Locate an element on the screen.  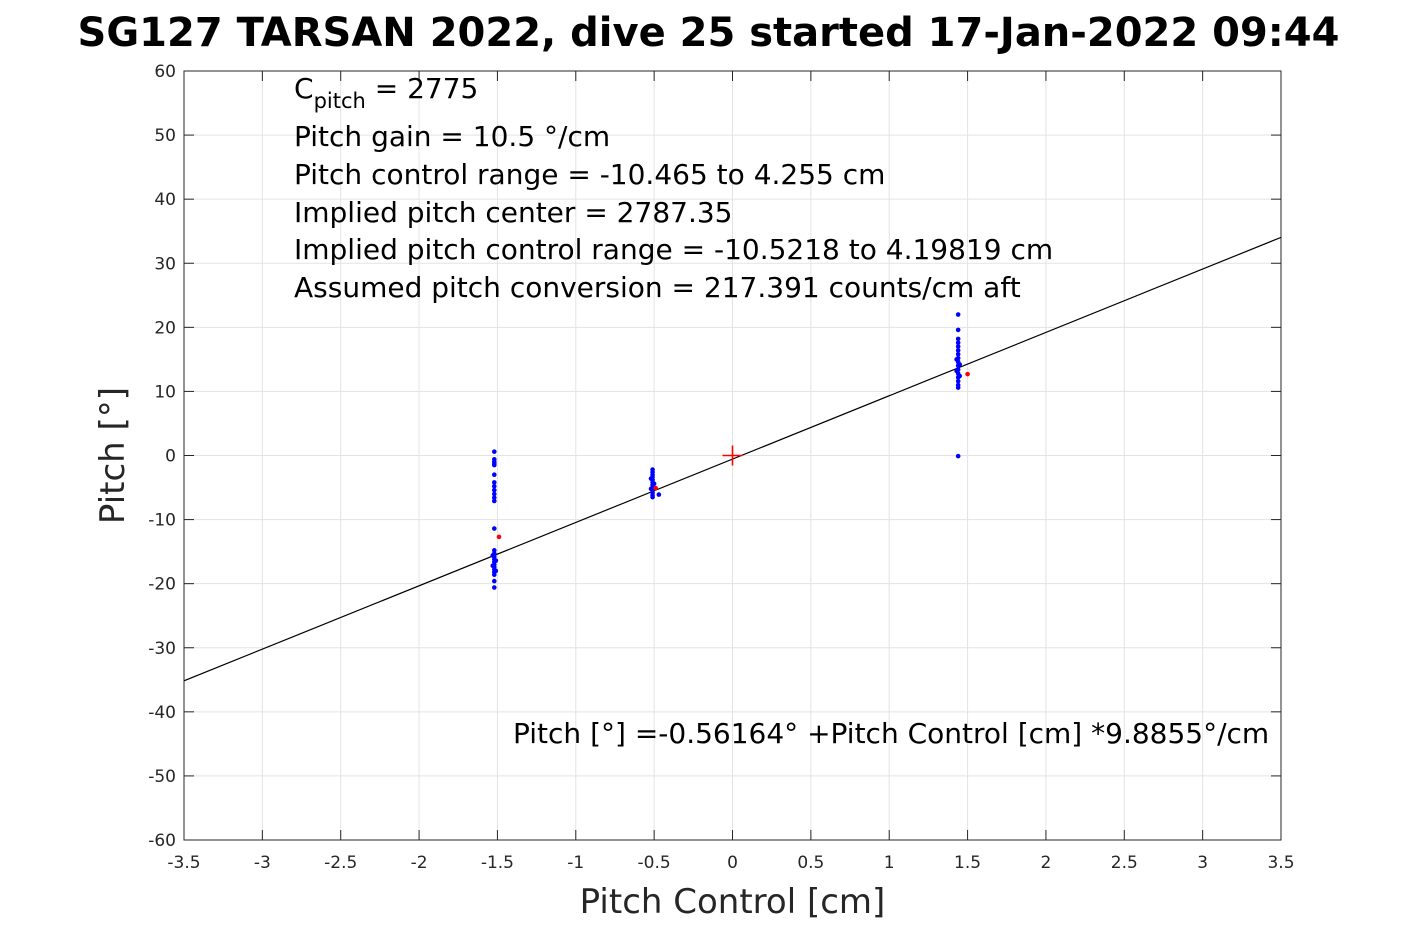
y-tick-label: -50 is located at coordinates (162, 777).